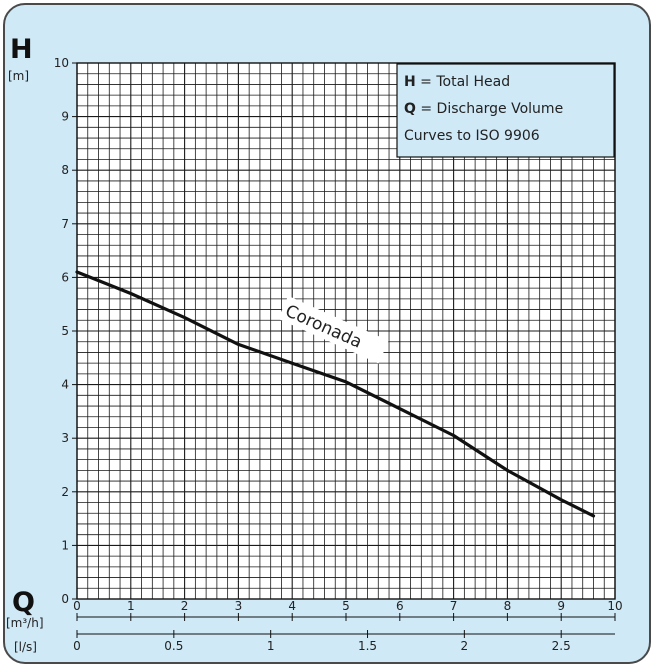 This screenshot has width=658, height=671. What do you see at coordinates (173, 646) in the screenshot?
I see `x2-tick-label: 0.5` at bounding box center [173, 646].